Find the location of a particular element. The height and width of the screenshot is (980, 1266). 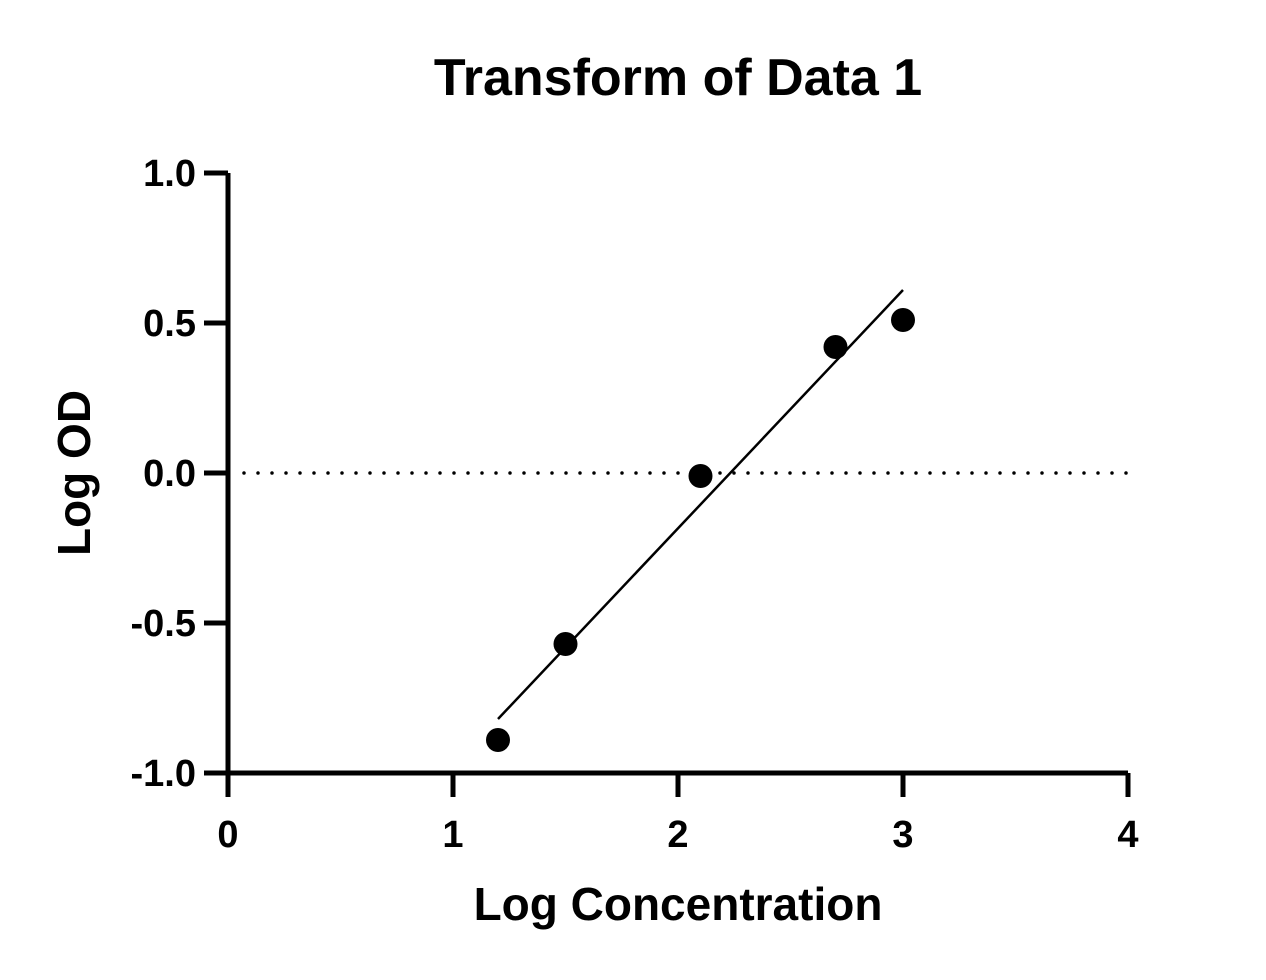

fit-line is located at coordinates (700, 504).